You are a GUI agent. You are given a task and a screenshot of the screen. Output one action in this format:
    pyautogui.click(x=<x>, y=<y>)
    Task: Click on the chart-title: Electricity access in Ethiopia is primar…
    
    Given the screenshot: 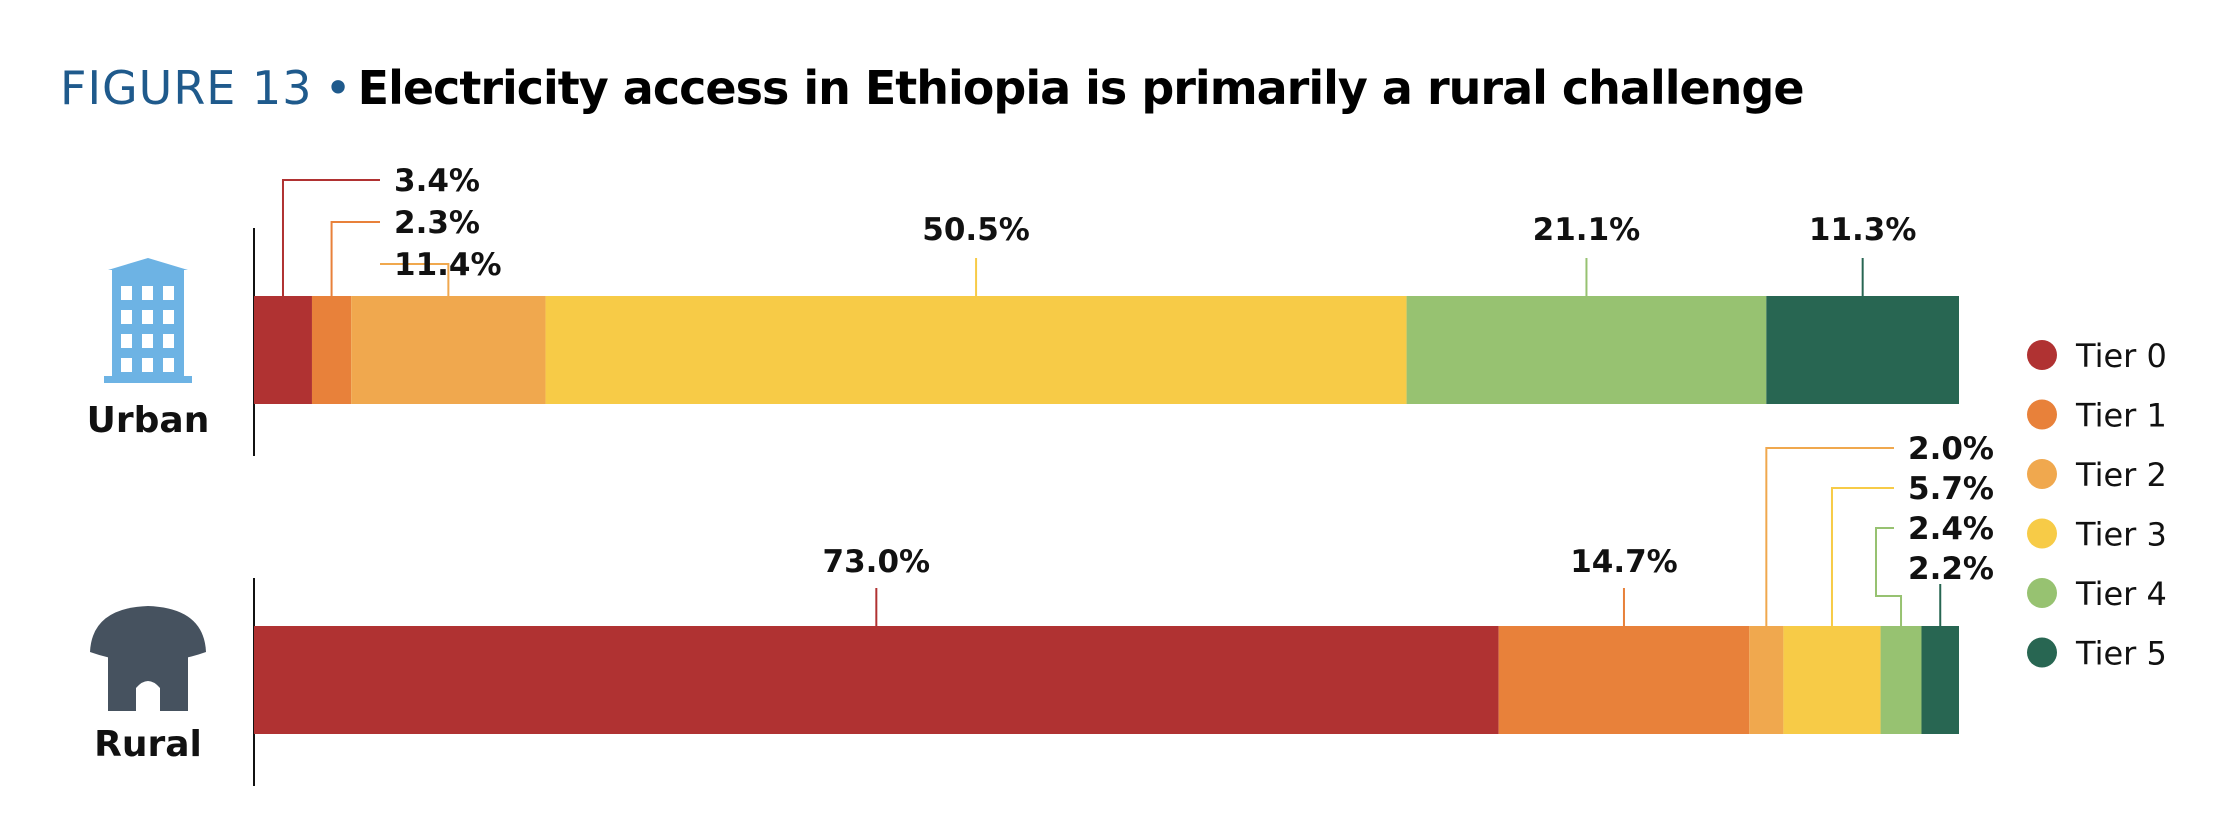 What is the action you would take?
    pyautogui.click(x=1081, y=88)
    